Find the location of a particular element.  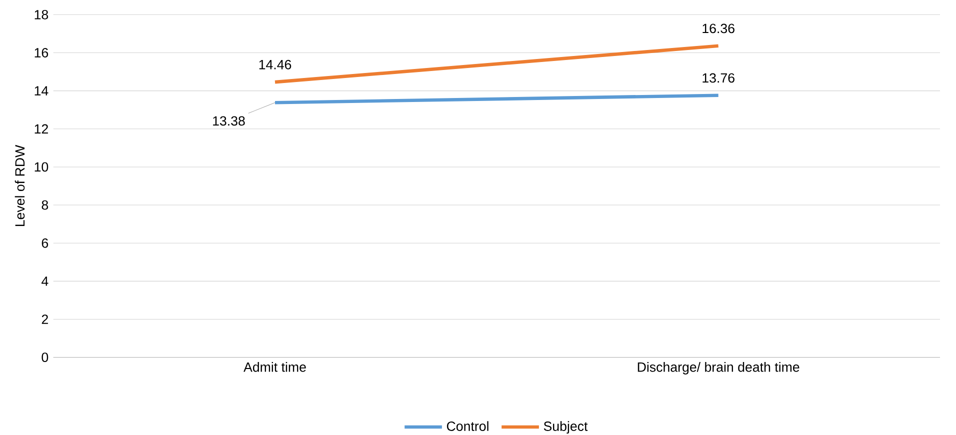

y-axis-title: Level of RDW is located at coordinates (19, 185).